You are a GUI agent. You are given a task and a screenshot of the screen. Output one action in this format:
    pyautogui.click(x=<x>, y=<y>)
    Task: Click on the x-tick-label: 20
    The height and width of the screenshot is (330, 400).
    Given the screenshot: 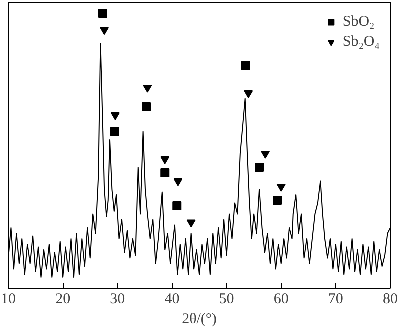 What is the action you would take?
    pyautogui.click(x=63, y=300)
    